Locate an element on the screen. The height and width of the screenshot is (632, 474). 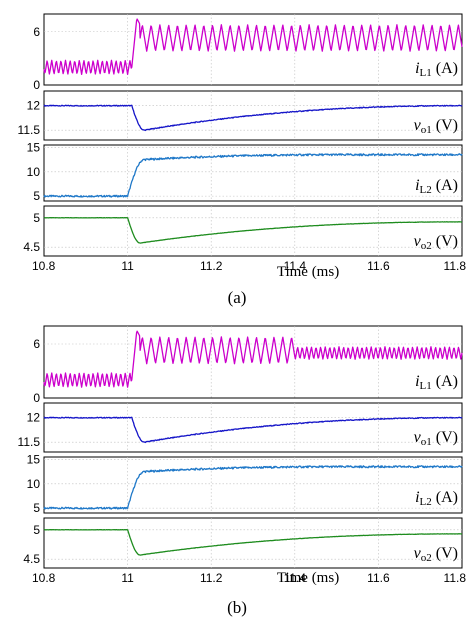
x-axis-label-b: Time (ms) is located at coordinates (308, 578).